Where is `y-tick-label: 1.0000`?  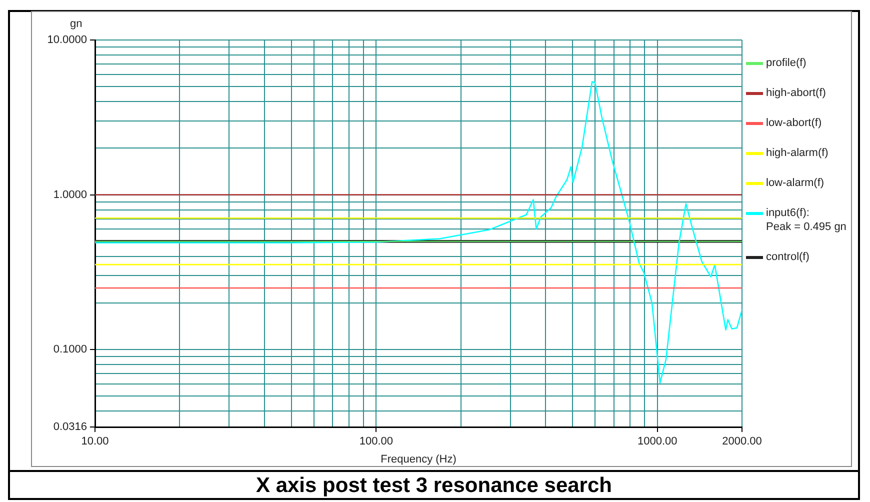 y-tick-label: 1.0000 is located at coordinates (70, 194).